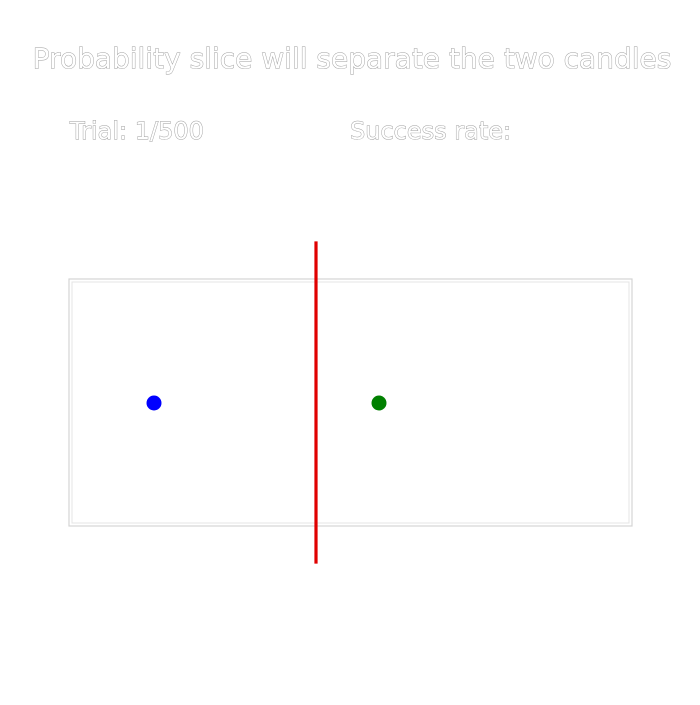 The height and width of the screenshot is (705, 700). Describe the element at coordinates (379, 403) in the screenshot. I see `right-candle` at that location.